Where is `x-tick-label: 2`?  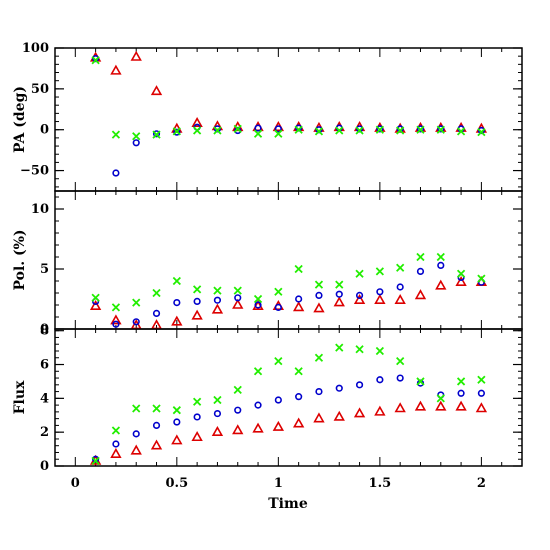 x-tick-label: 2 is located at coordinates (481, 483).